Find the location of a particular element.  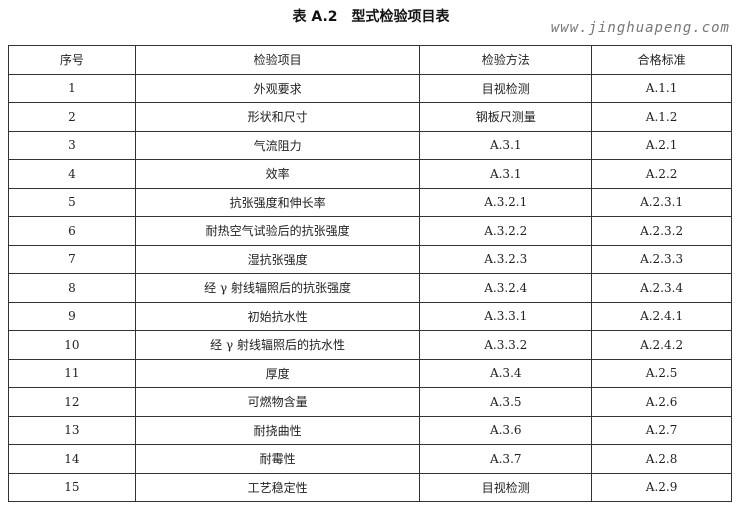

table-row: 10 经 γ 射线辐照后的抗水性 A.3.3.2 A.2.4.2 is located at coordinates (370, 345).